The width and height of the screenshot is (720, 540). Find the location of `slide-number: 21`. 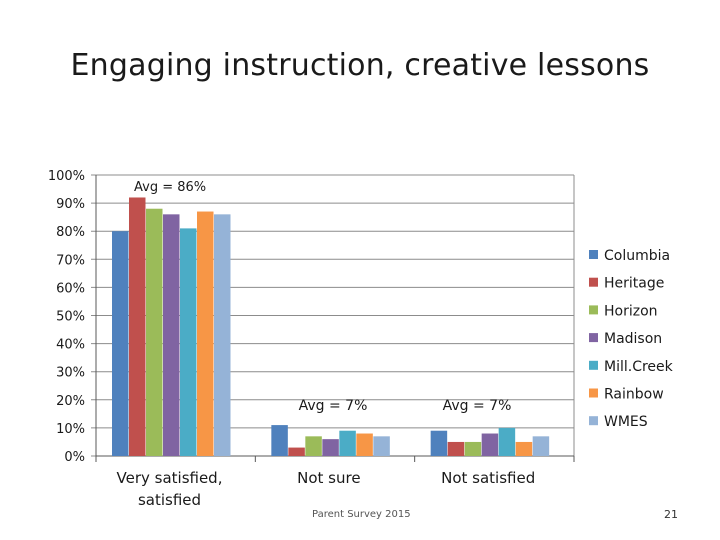

slide-number: 21 is located at coordinates (671, 514).